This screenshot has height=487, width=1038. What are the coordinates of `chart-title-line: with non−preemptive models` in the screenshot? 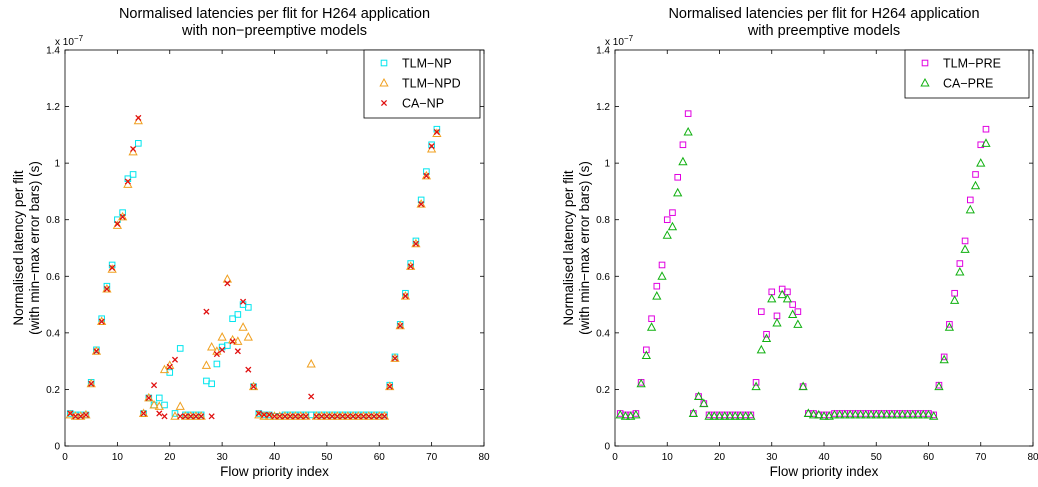 It's located at (274, 31).